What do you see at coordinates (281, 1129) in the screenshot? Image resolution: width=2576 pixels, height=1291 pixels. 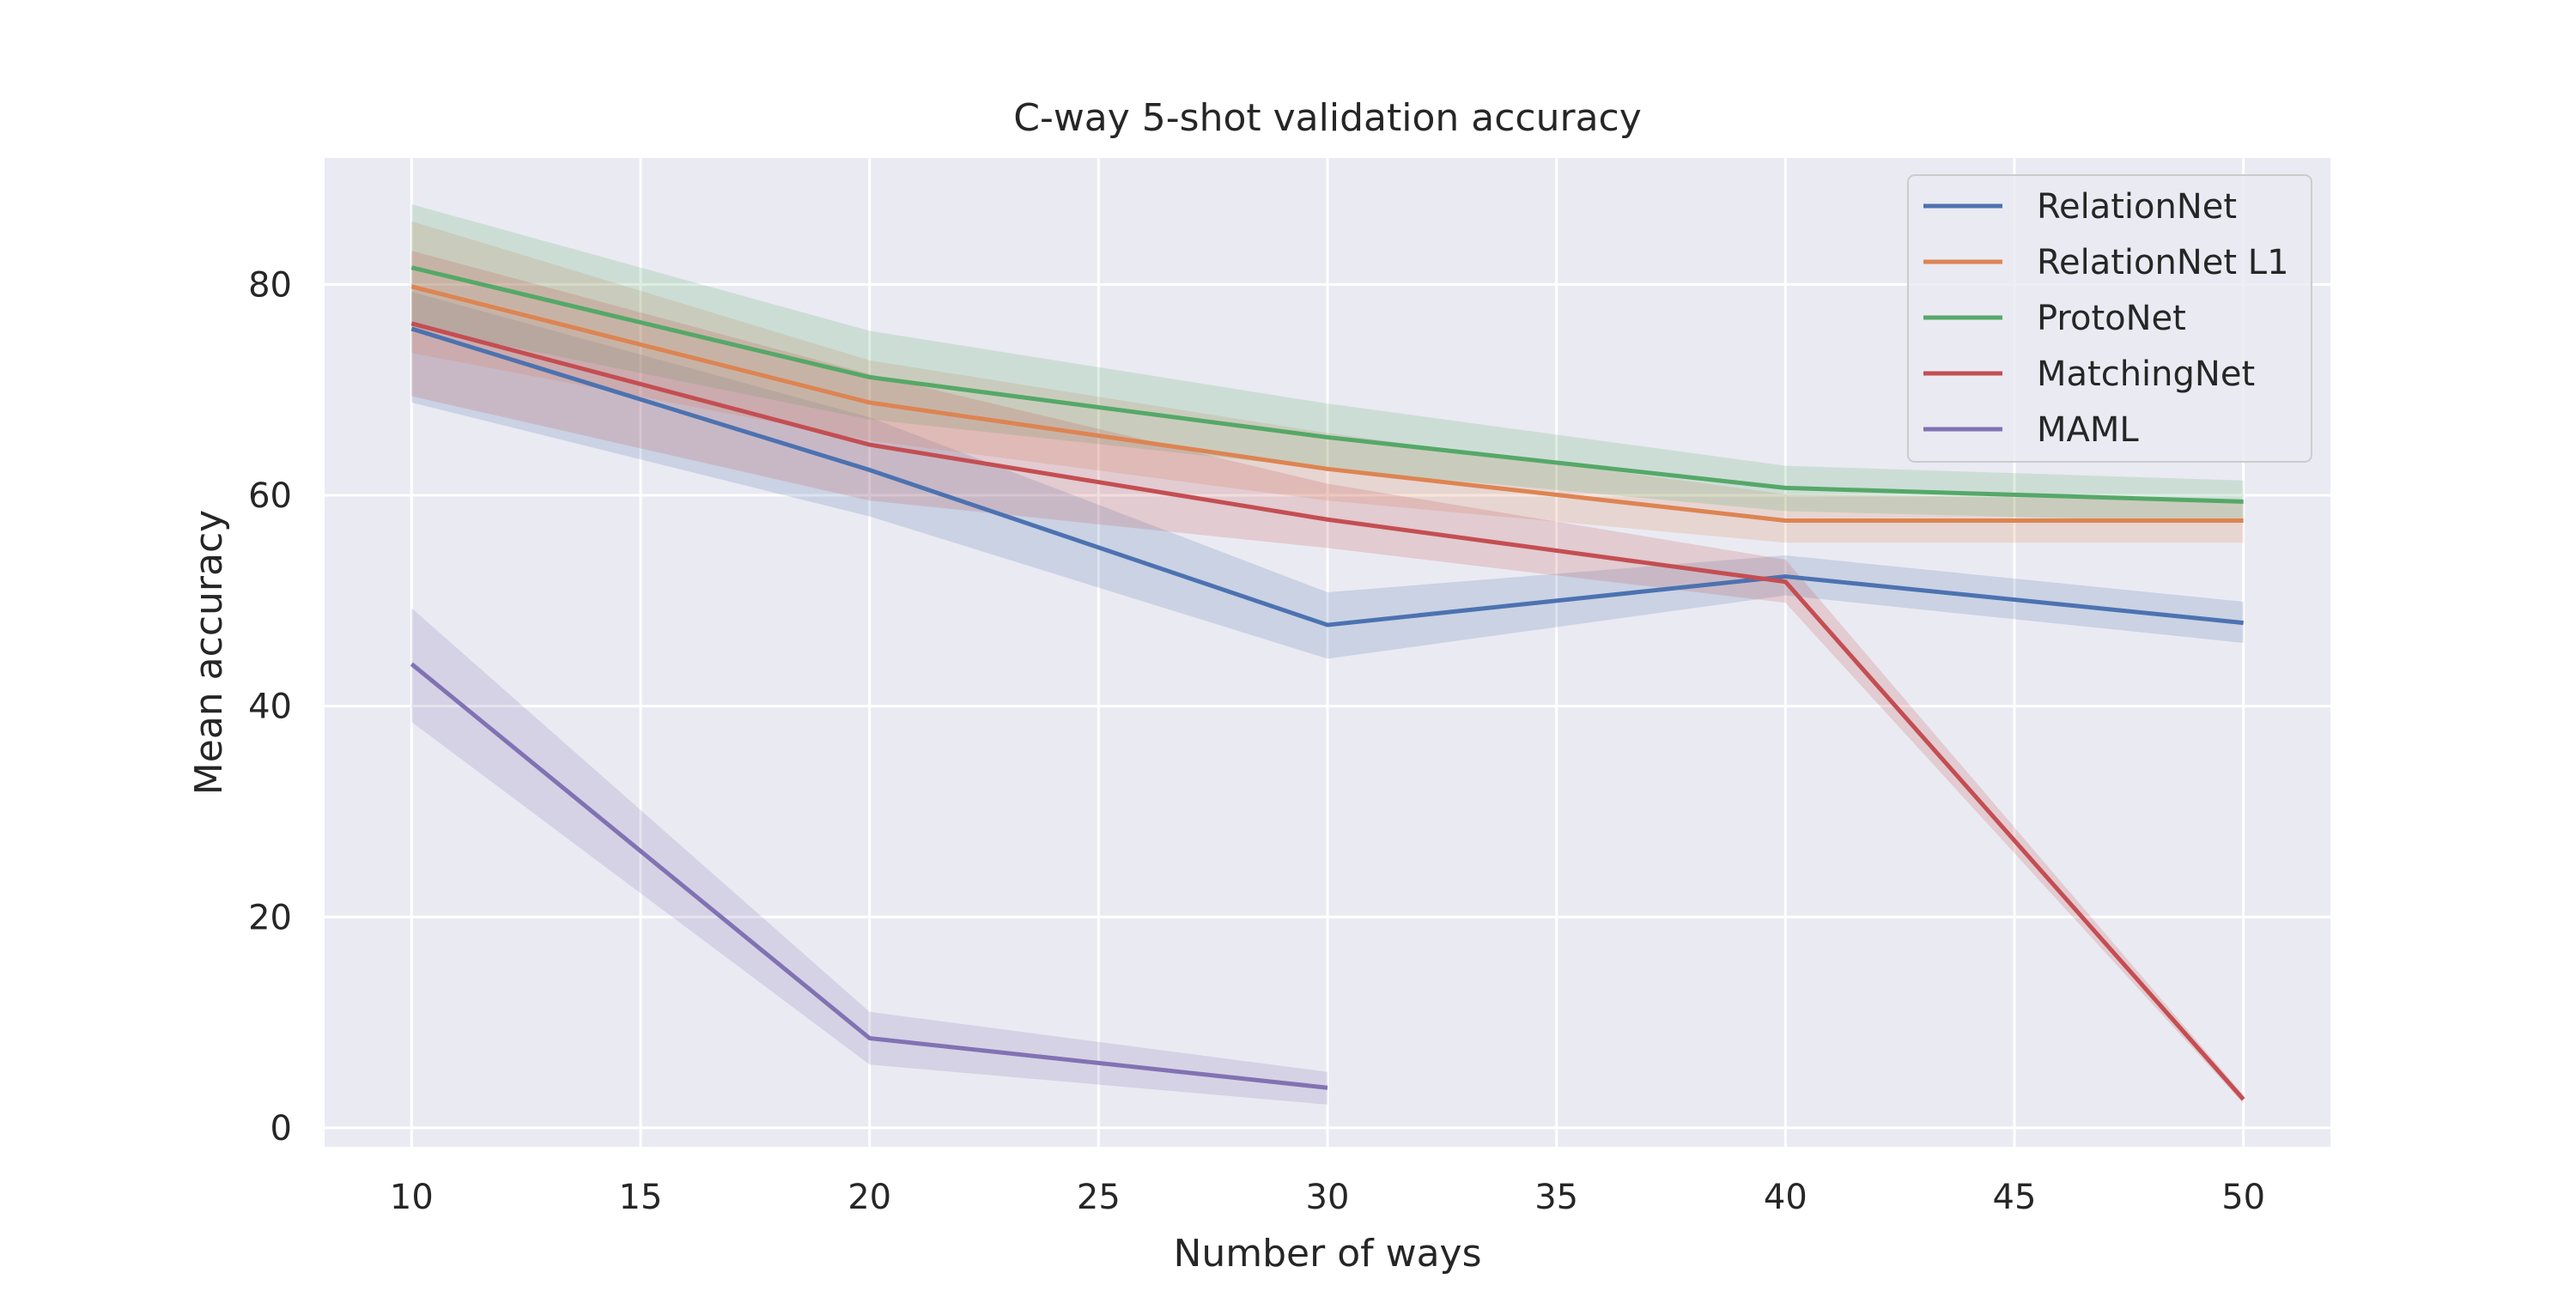 I see `y-tick-label: 0` at bounding box center [281, 1129].